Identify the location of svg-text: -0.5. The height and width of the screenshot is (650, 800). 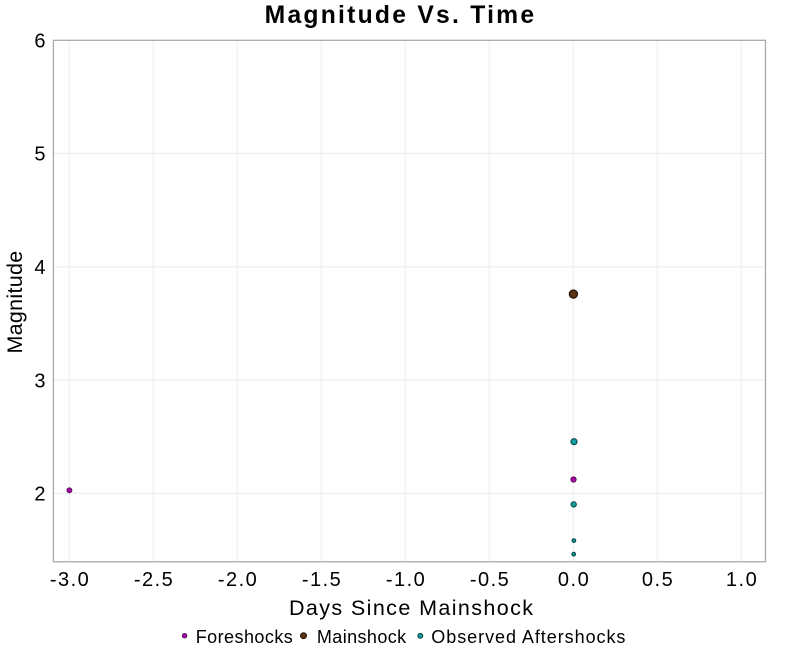
(490, 580).